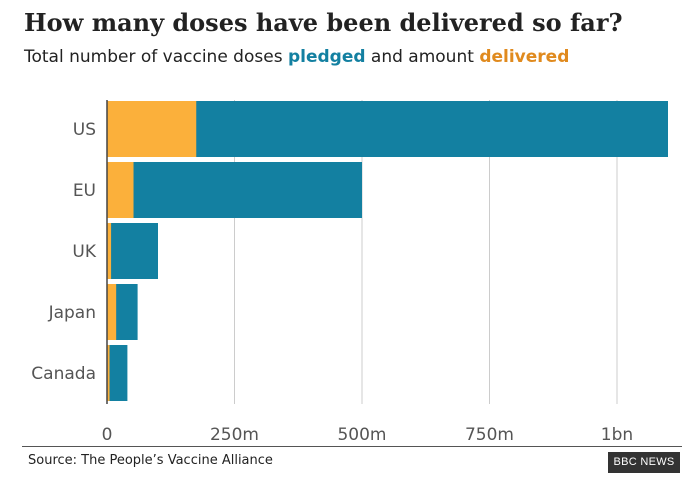  What do you see at coordinates (150, 460) in the screenshot?
I see `source-note: Source: The People’s Vaccine Alliance` at bounding box center [150, 460].